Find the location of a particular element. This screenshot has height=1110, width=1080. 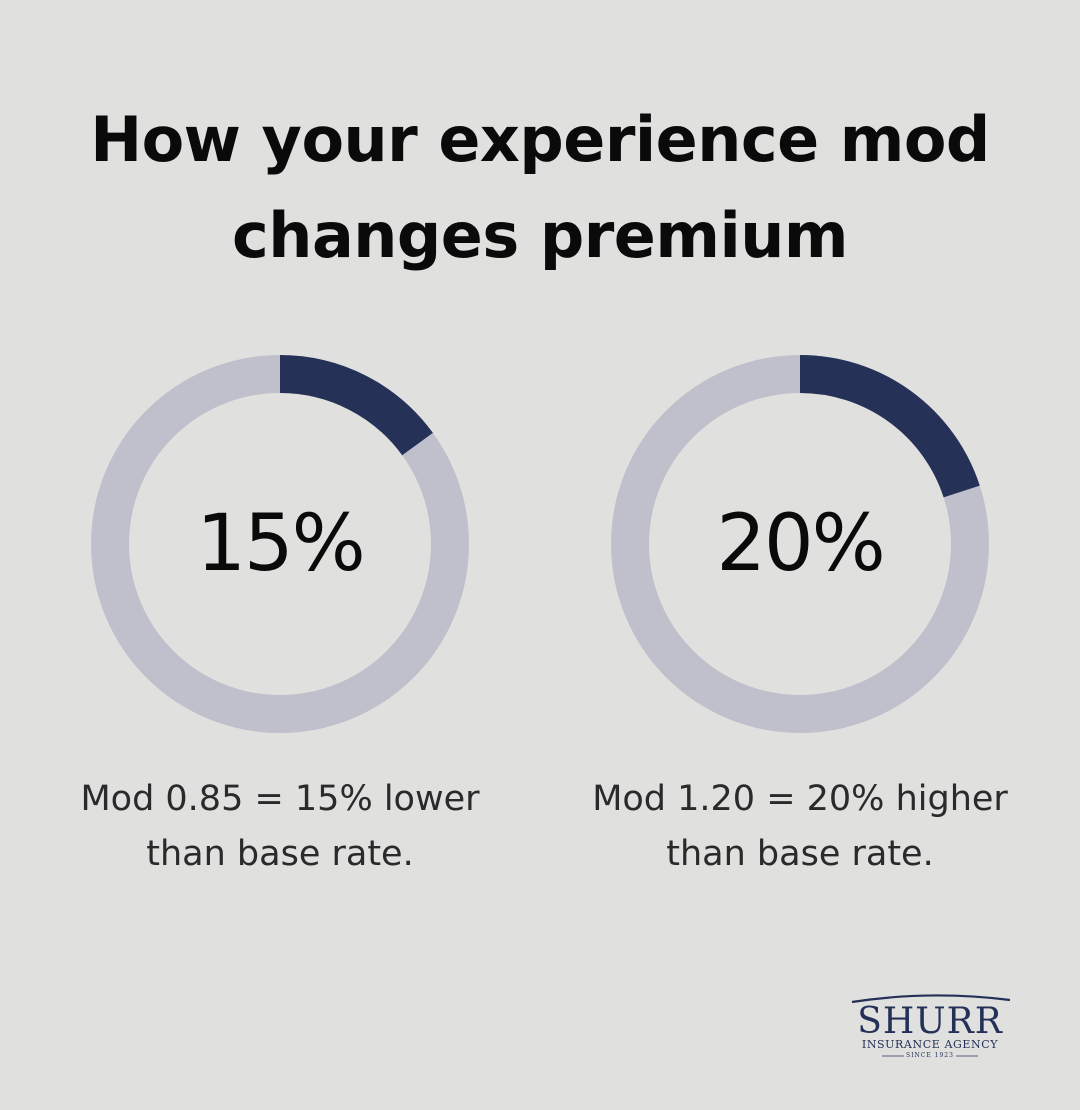

donut-chart-right: 20% is located at coordinates (800, 544).